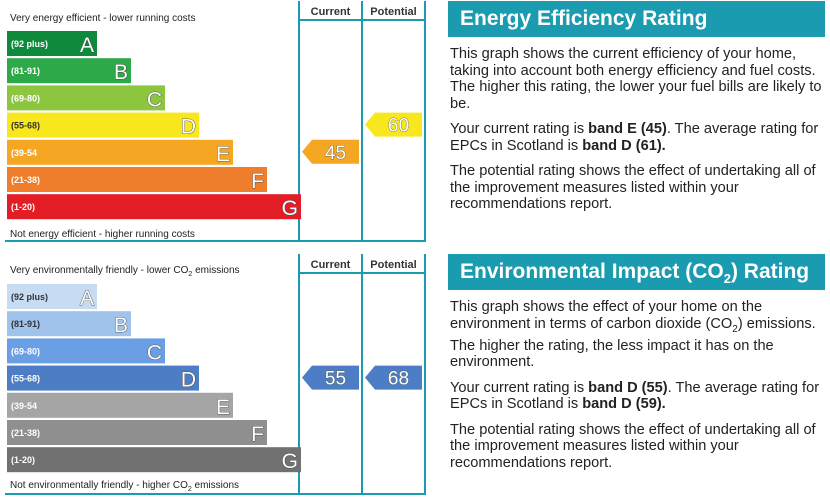 The height and width of the screenshot is (502, 830). Describe the element at coordinates (335, 379) in the screenshot. I see `current-rating-value: 55` at that location.